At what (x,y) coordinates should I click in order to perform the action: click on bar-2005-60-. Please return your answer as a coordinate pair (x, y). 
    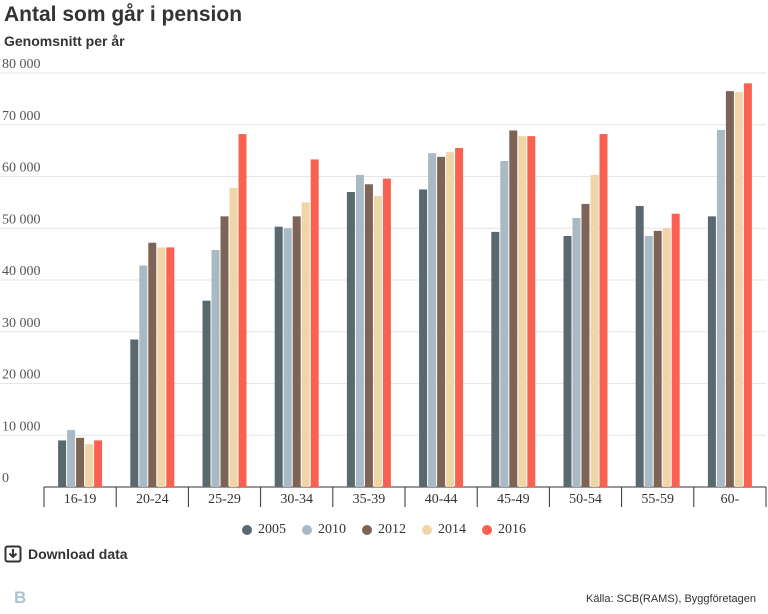
    Looking at the image, I should click on (711, 351).